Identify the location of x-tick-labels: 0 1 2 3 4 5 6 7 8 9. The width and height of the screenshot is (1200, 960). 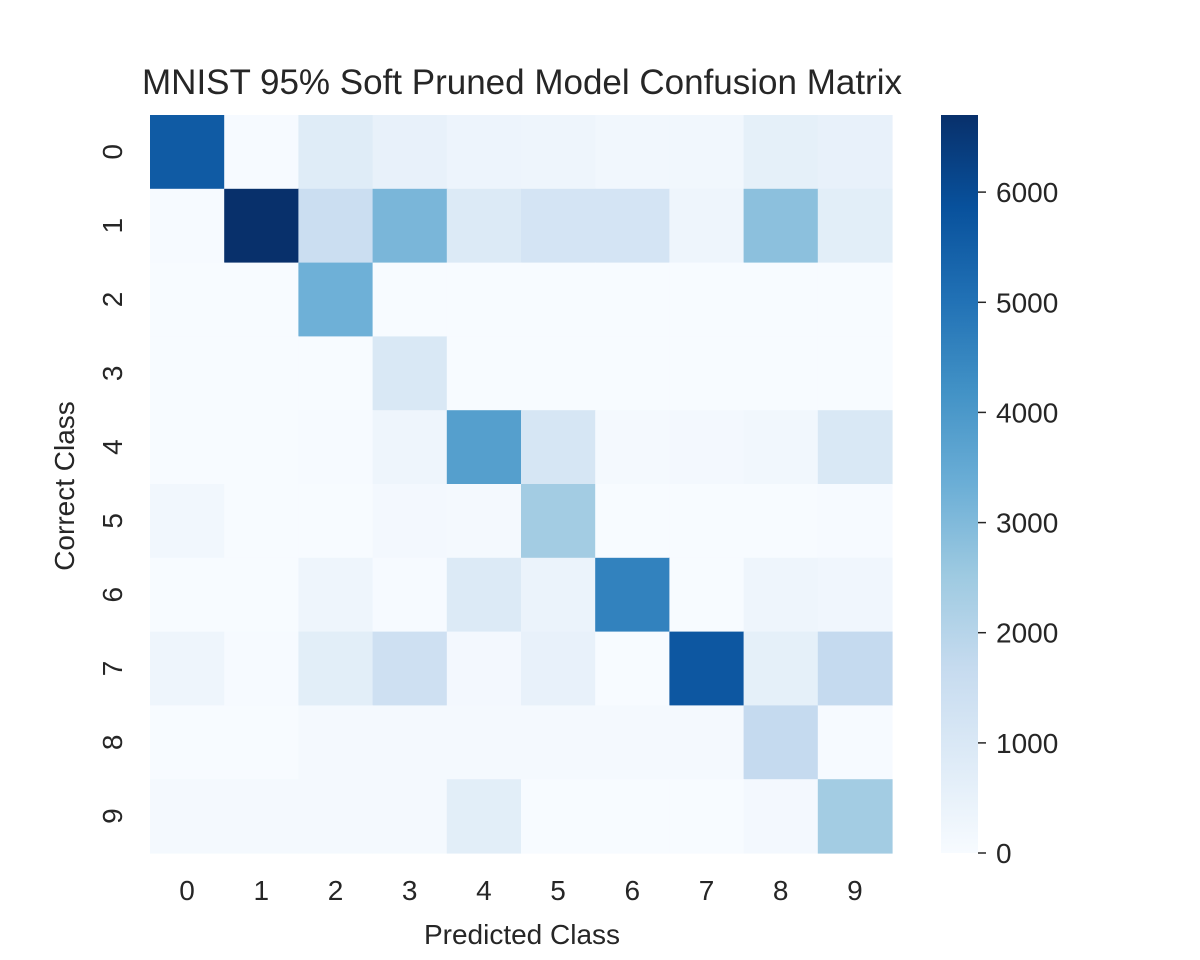
(520, 890).